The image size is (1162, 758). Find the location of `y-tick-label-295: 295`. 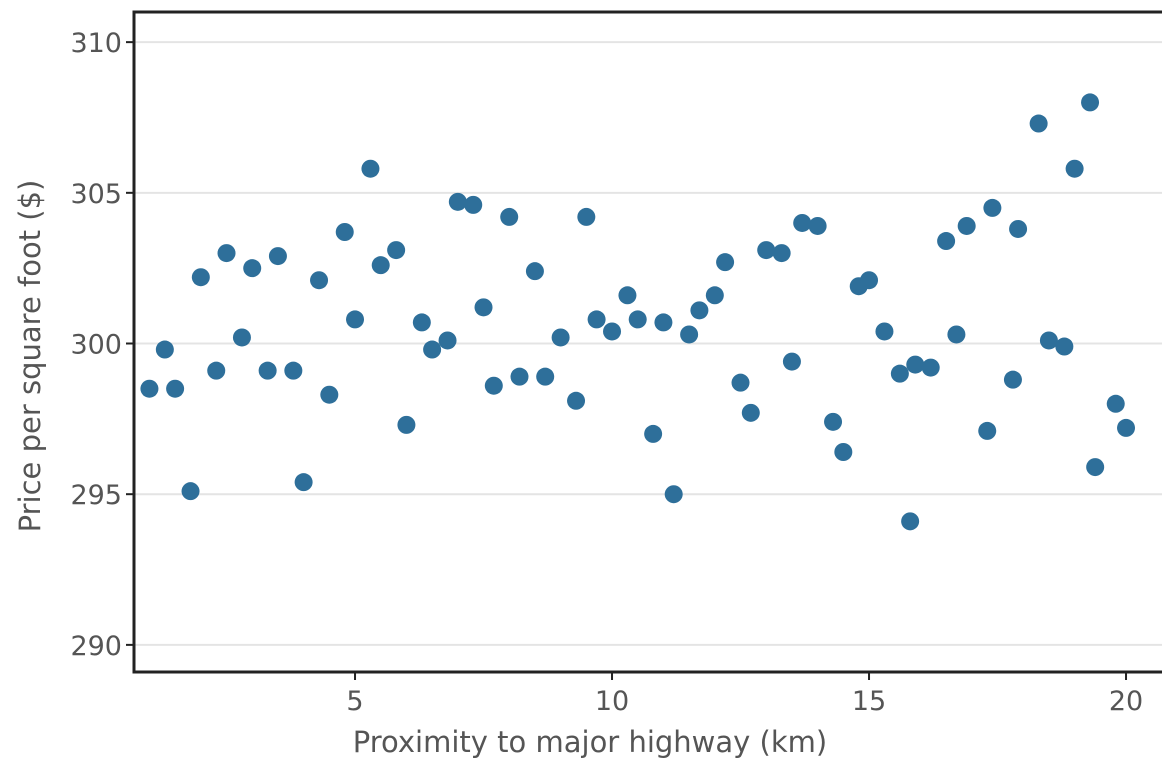

y-tick-label-295: 295 is located at coordinates (96, 495).